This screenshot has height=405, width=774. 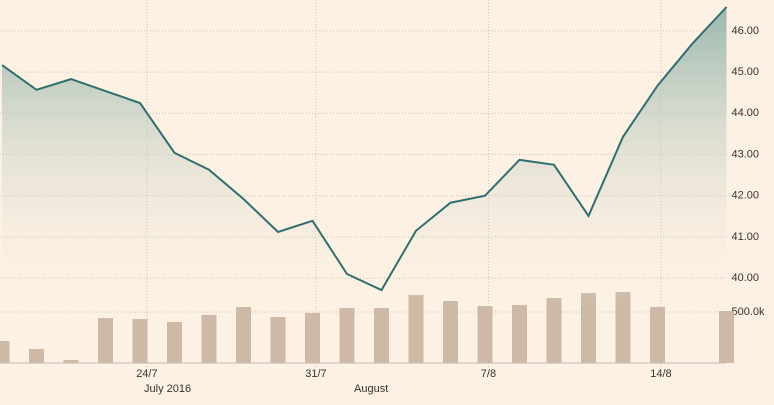 I want to click on y-tick-label: 43.00, so click(x=746, y=154).